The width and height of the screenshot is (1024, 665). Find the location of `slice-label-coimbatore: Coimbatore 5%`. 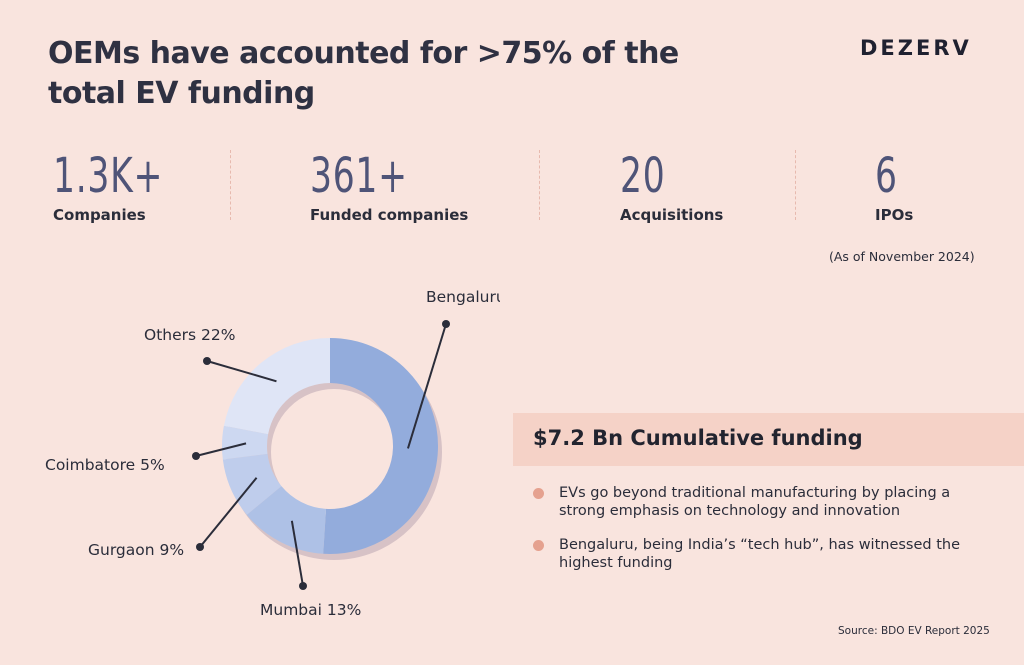

slice-label-coimbatore: Coimbatore 5% is located at coordinates (105, 465).